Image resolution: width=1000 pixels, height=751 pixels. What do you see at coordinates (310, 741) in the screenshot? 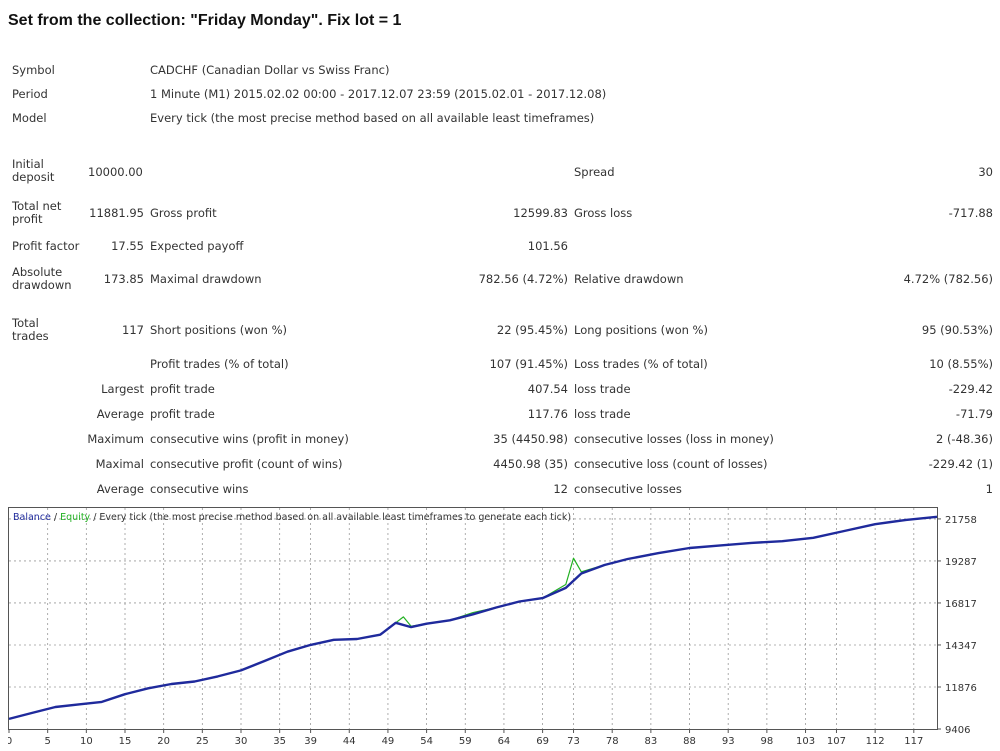
I see `x-tick-label: 39` at bounding box center [310, 741].